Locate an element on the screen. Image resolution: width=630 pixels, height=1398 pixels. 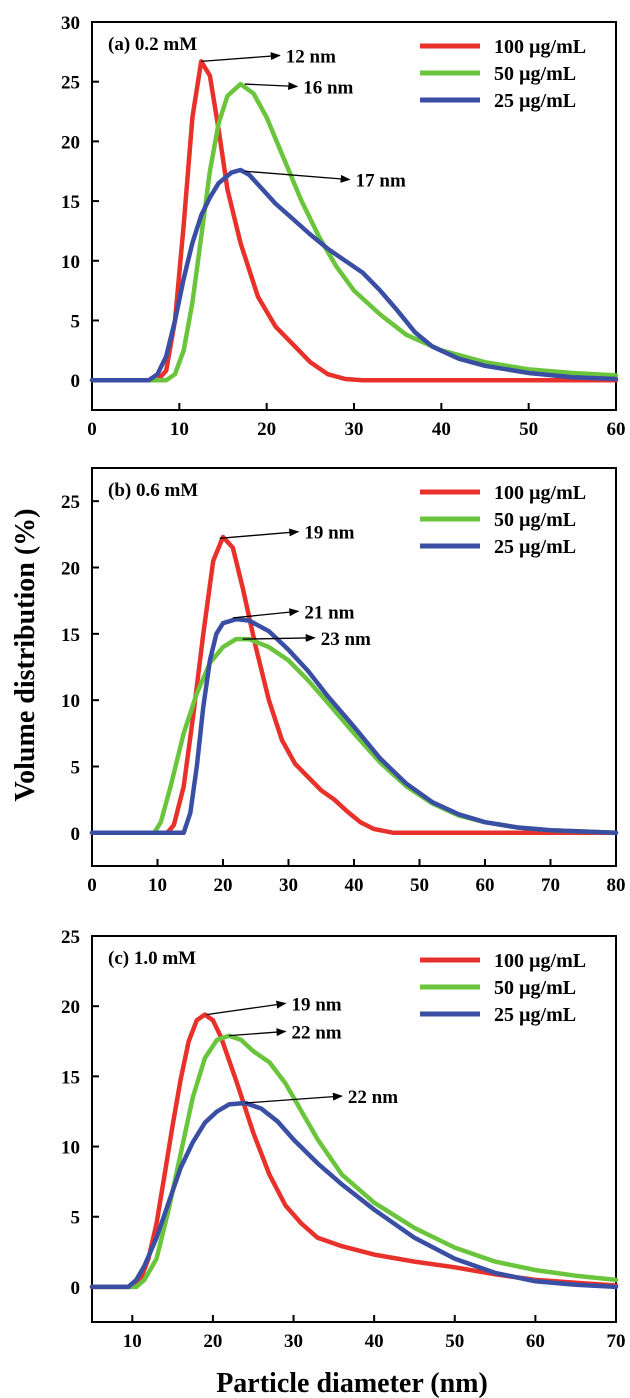
annotation-label: 21 nm is located at coordinates (329, 612).